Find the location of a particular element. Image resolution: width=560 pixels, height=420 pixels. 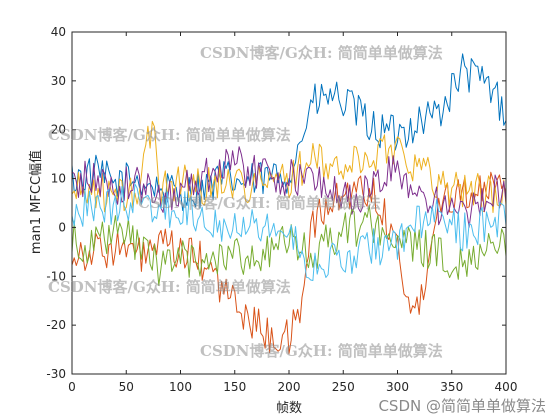

y-tick-label: -20 is located at coordinates (56, 325).